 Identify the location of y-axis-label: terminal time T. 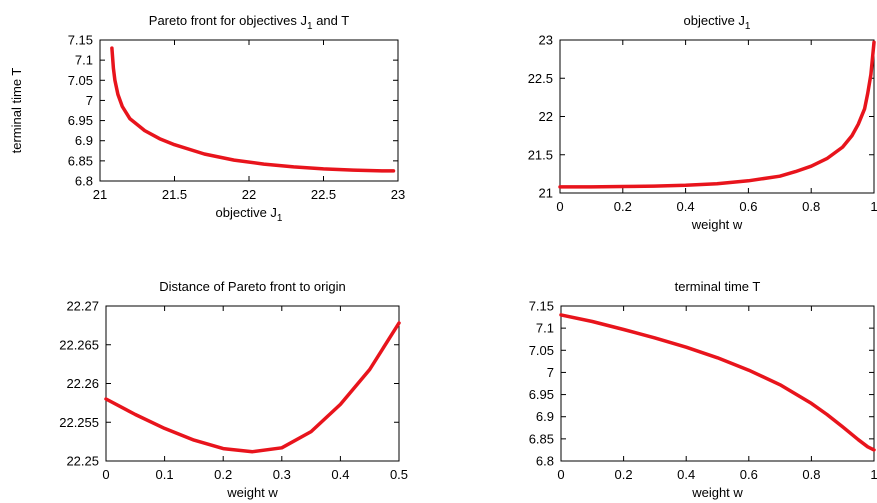
(16, 111).